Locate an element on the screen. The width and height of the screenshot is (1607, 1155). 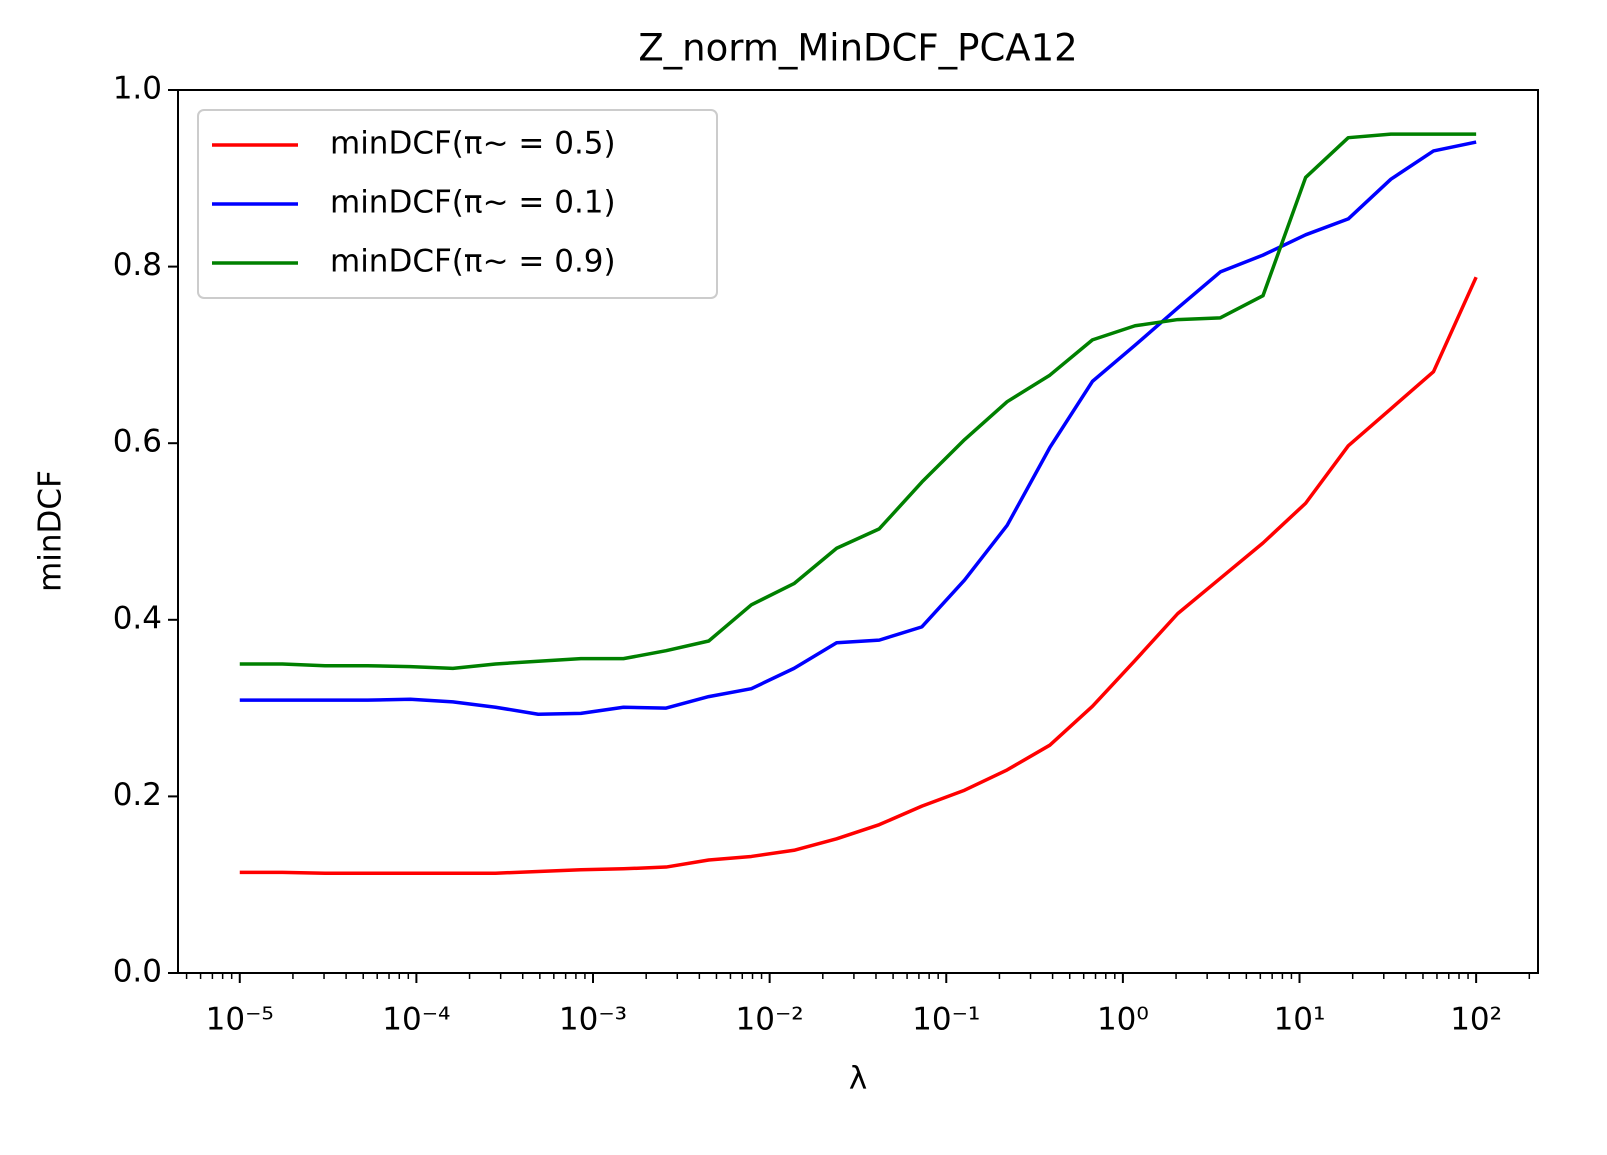
y-tick-label: 0.0 is located at coordinates (137, 972).